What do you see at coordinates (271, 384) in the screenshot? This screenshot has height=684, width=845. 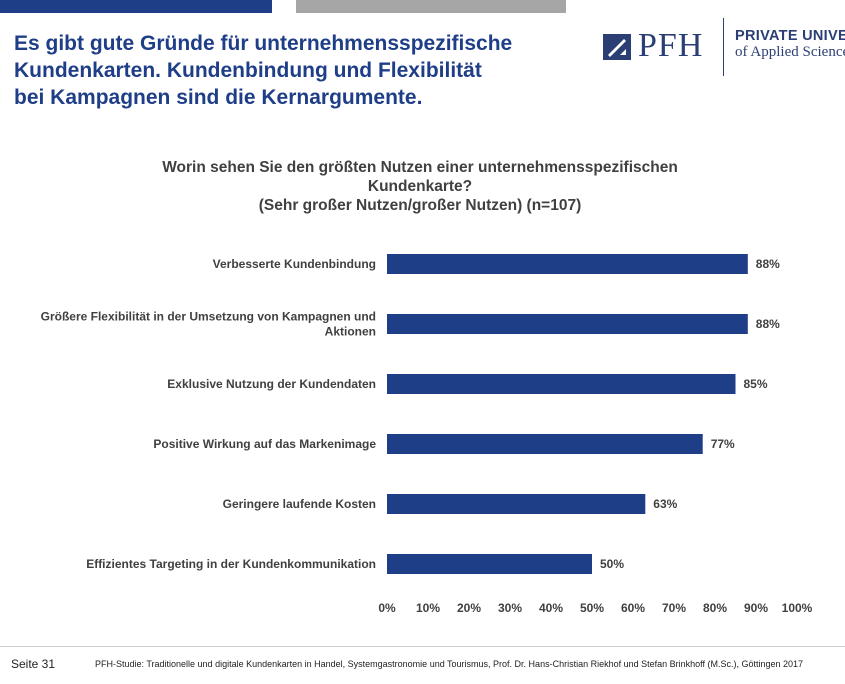 I see `category-label: Exklusive Nutzung der Kundendaten` at bounding box center [271, 384].